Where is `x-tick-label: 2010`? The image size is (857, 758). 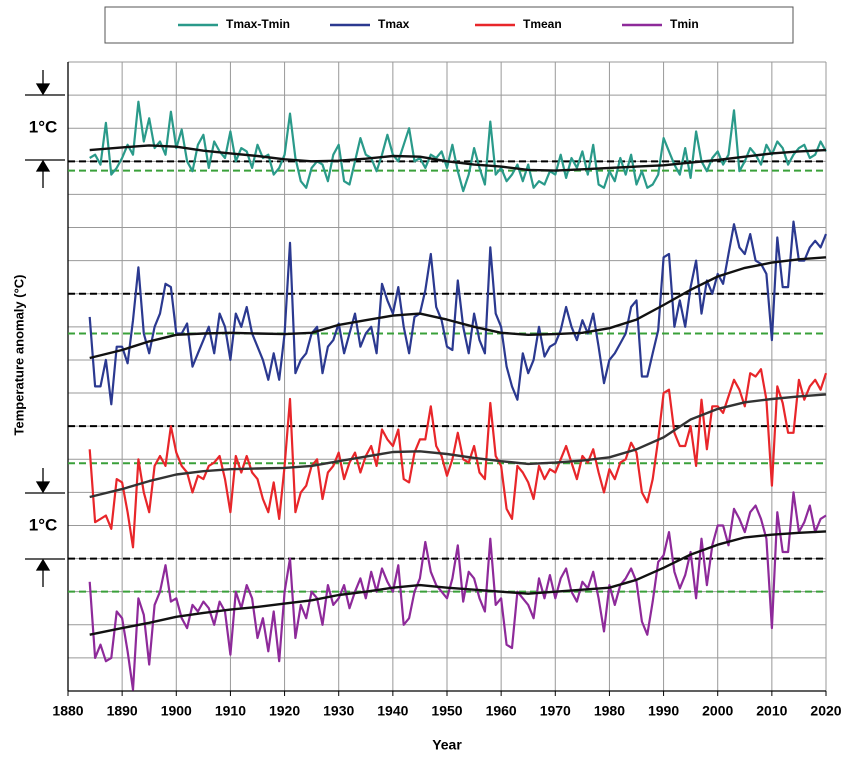 x-tick-label: 2010 is located at coordinates (771, 711).